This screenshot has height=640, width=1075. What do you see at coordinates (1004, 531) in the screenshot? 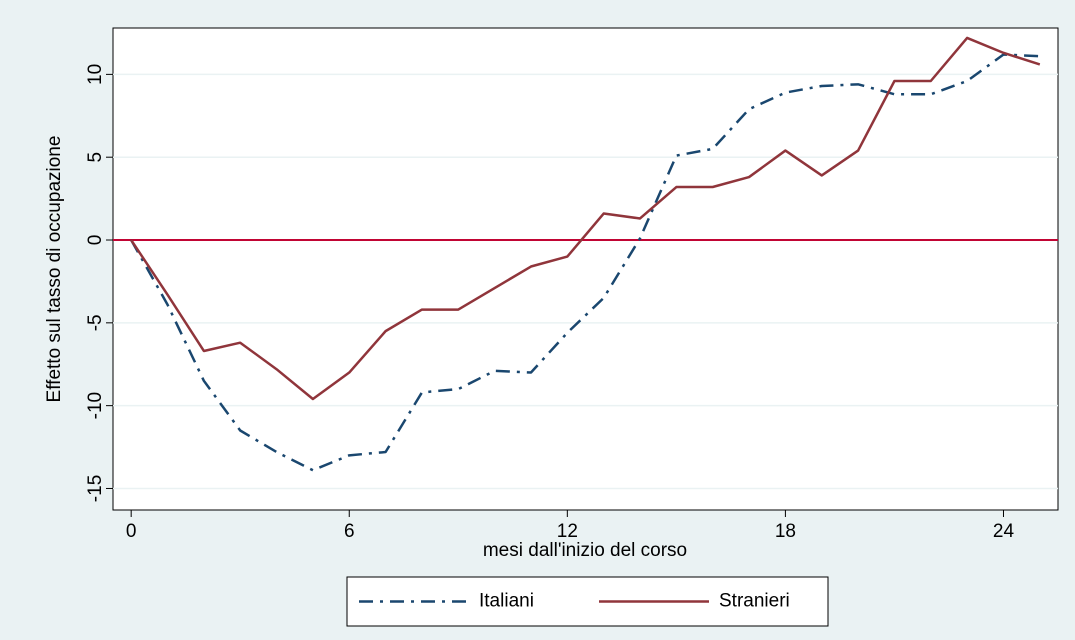
I see `x-tick-label: 24` at bounding box center [1004, 531].